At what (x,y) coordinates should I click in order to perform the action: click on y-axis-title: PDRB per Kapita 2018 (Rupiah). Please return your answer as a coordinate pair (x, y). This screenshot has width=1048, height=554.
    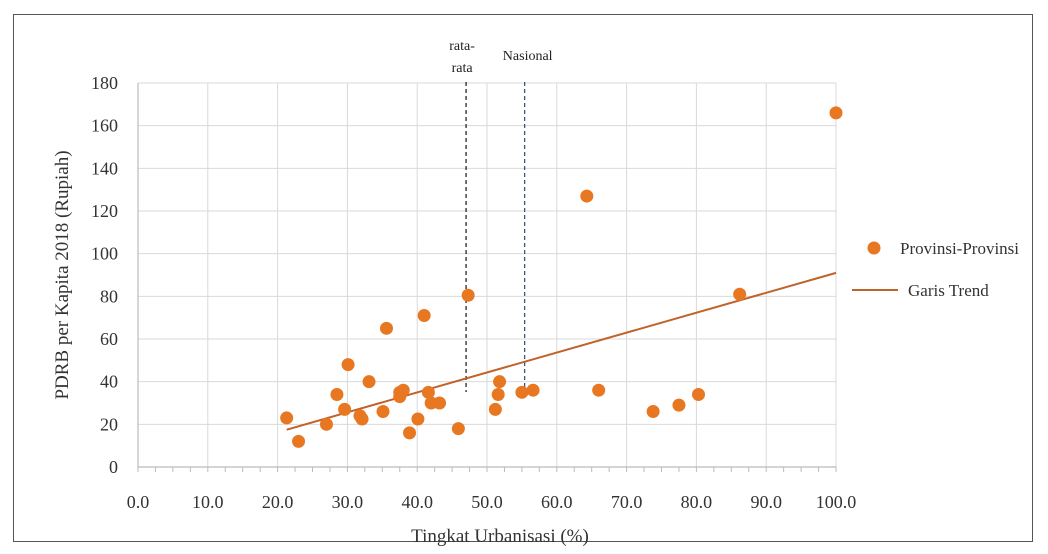
    Looking at the image, I should click on (62, 274).